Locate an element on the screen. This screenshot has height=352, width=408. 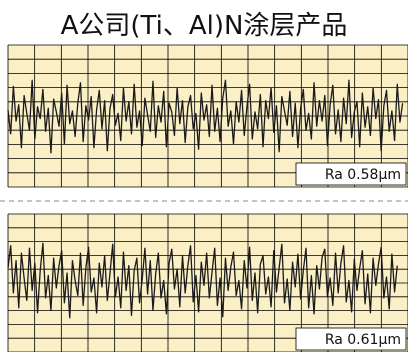
ra-value-label: Ra 0.61µm is located at coordinates (363, 340).